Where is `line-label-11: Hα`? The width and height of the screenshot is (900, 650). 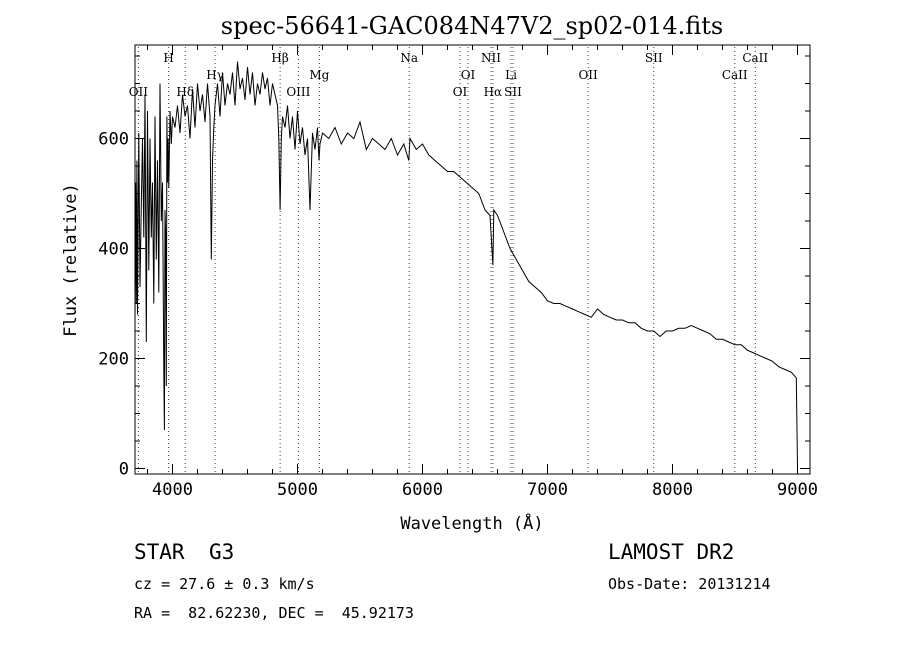 line-label-11: Hα is located at coordinates (493, 92).